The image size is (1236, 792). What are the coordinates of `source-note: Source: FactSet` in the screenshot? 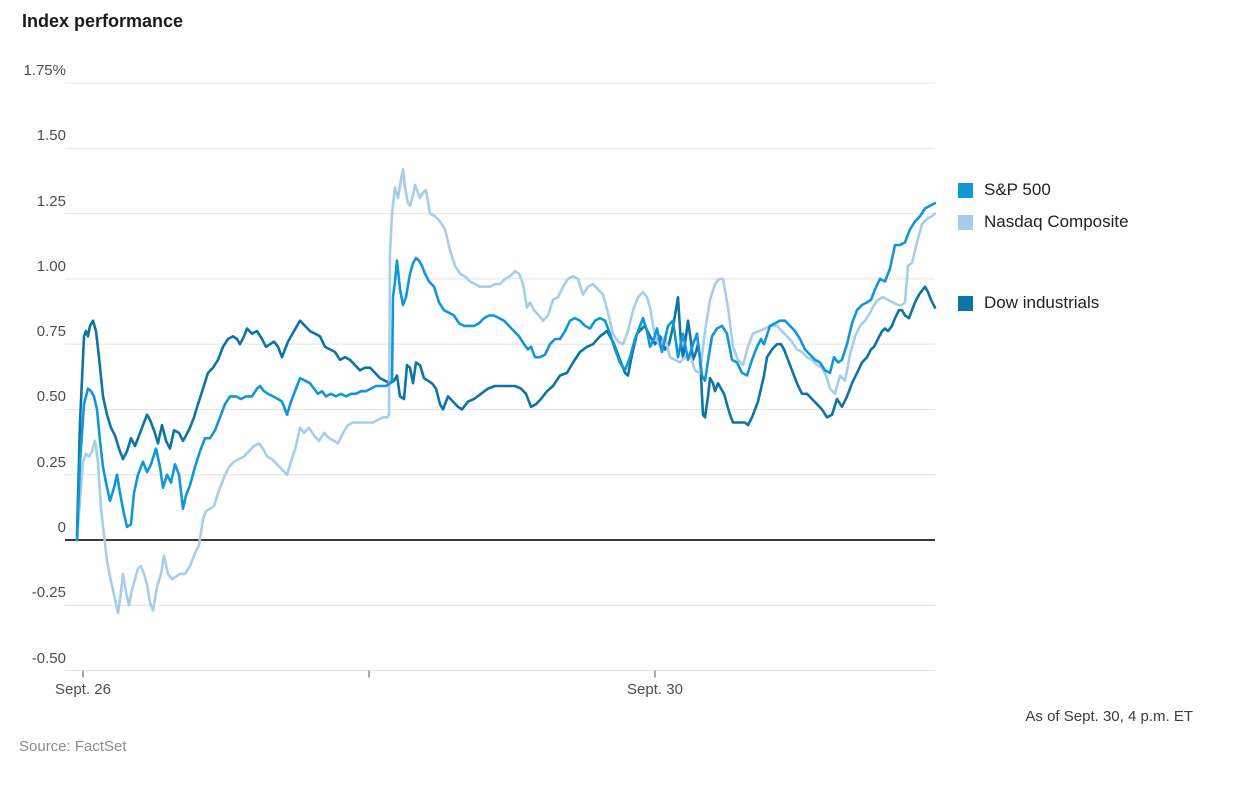 It's located at (73, 746).